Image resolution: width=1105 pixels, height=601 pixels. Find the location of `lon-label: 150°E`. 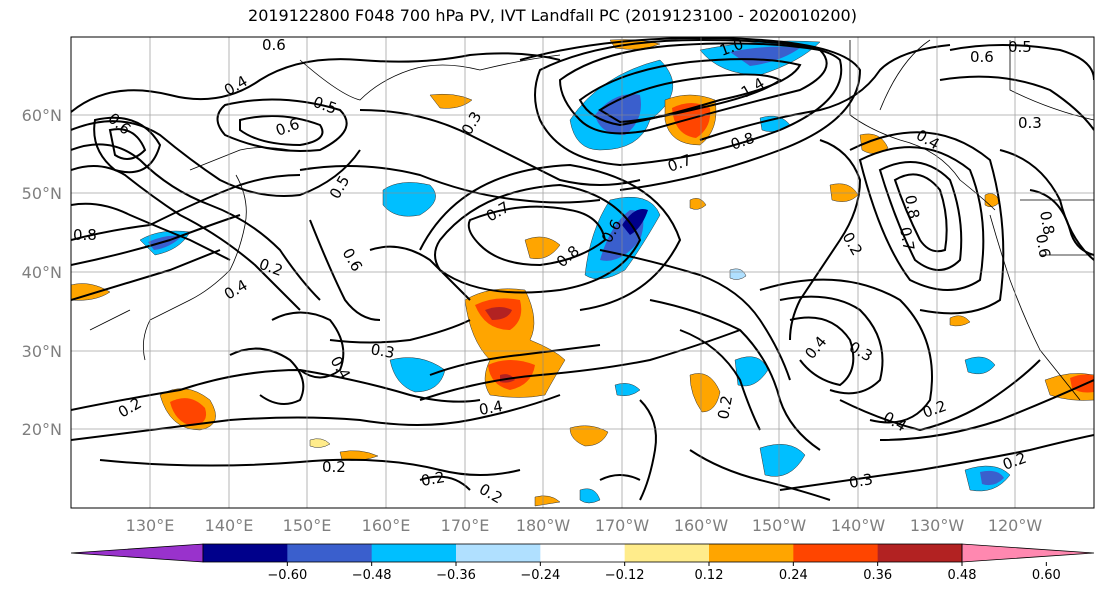

lon-label: 150°E is located at coordinates (307, 525).